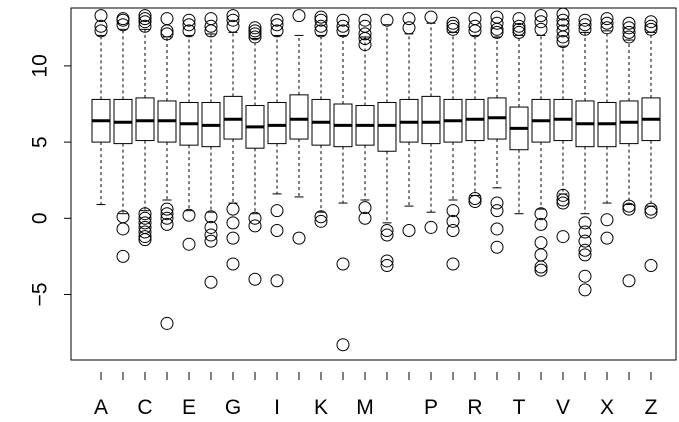 Image resolution: width=679 pixels, height=422 pixels. I want to click on box-O, so click(409, 124).